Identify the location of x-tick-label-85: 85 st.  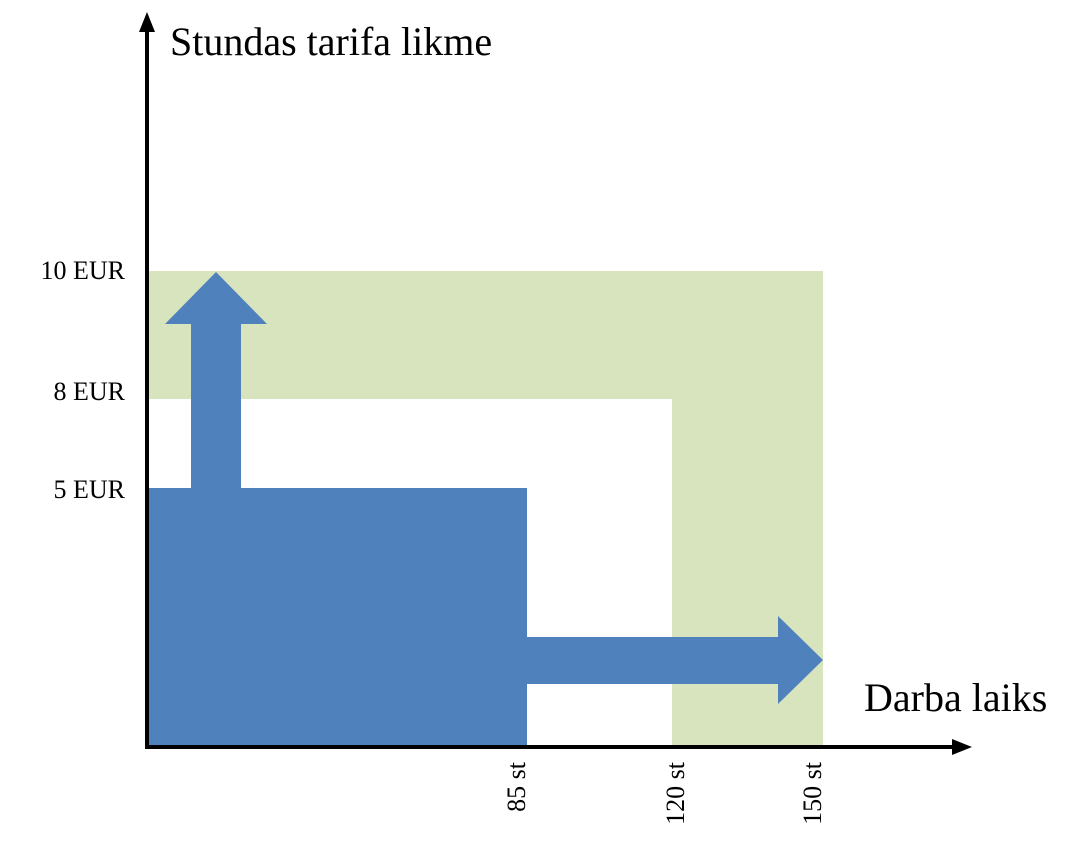
(516, 786).